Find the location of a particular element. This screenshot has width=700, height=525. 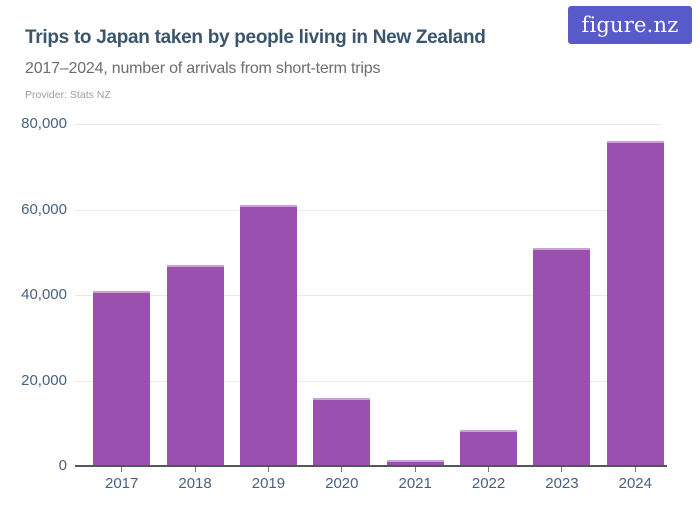

x-axis-label-2022: 2022 is located at coordinates (488, 483).